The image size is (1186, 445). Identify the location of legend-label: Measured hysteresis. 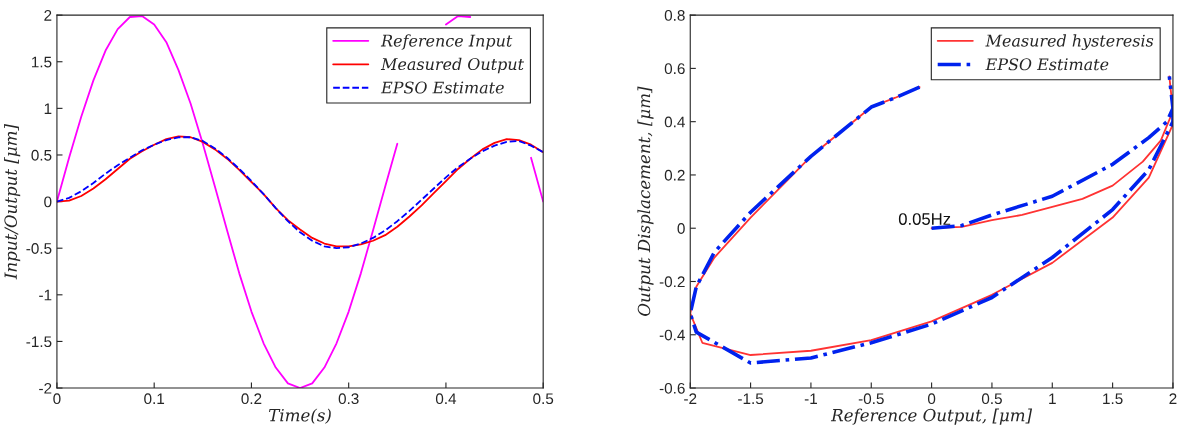
(1069, 42).